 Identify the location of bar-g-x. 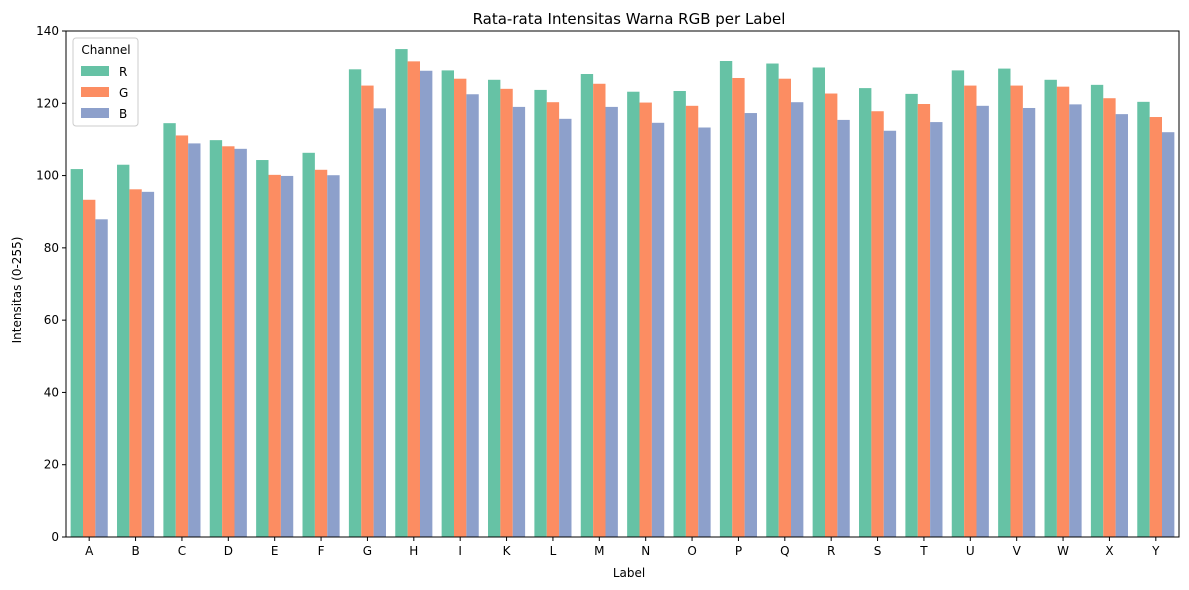
(1109, 318).